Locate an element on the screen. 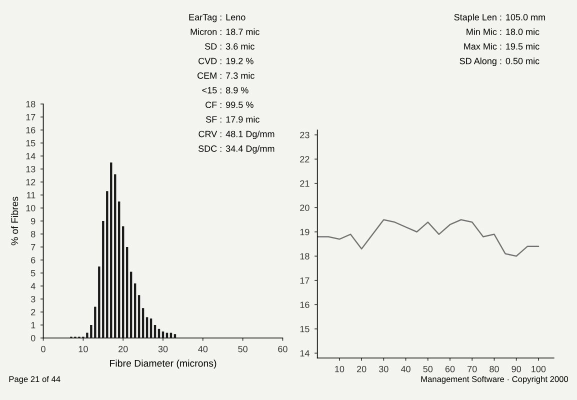 The image size is (577, 400). text: Min Mic : 18.0 mic is located at coordinates (503, 32).